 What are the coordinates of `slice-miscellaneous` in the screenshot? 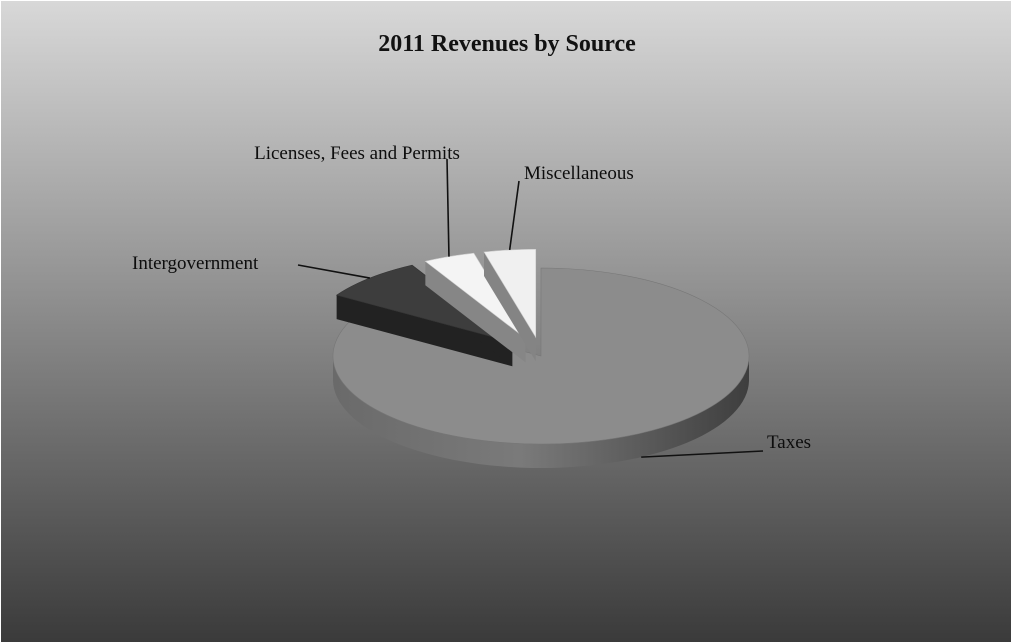 It's located at (510, 305).